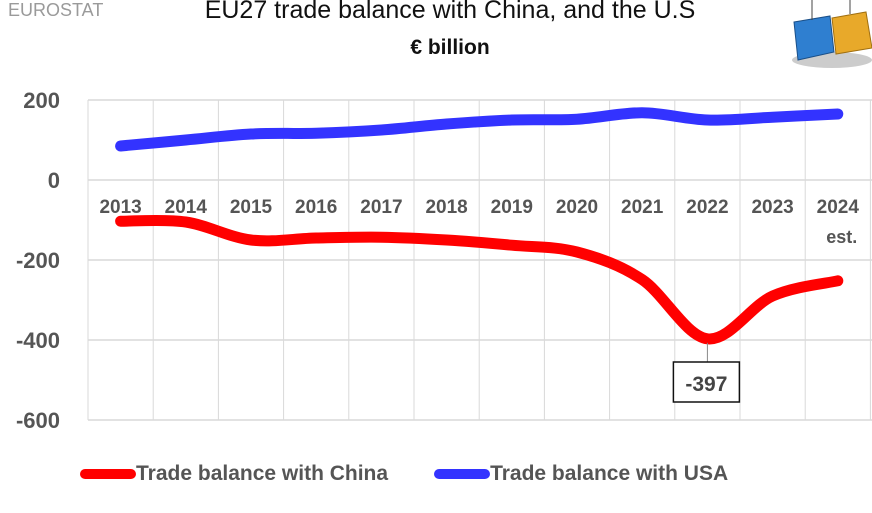  Describe the element at coordinates (642, 207) in the screenshot. I see `x-tick-label: 2021` at that location.